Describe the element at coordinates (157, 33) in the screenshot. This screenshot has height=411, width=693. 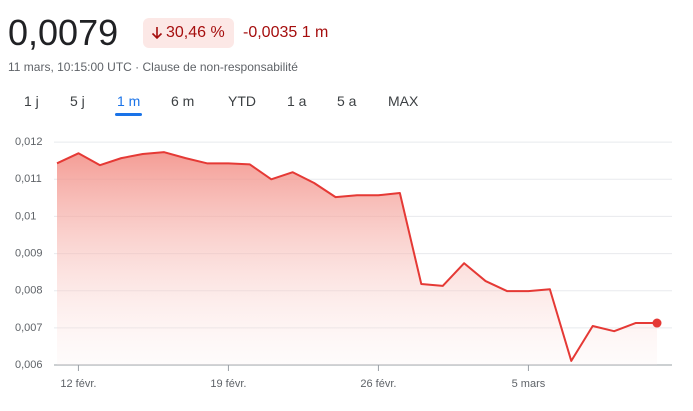
I see `down-arrow` at that location.